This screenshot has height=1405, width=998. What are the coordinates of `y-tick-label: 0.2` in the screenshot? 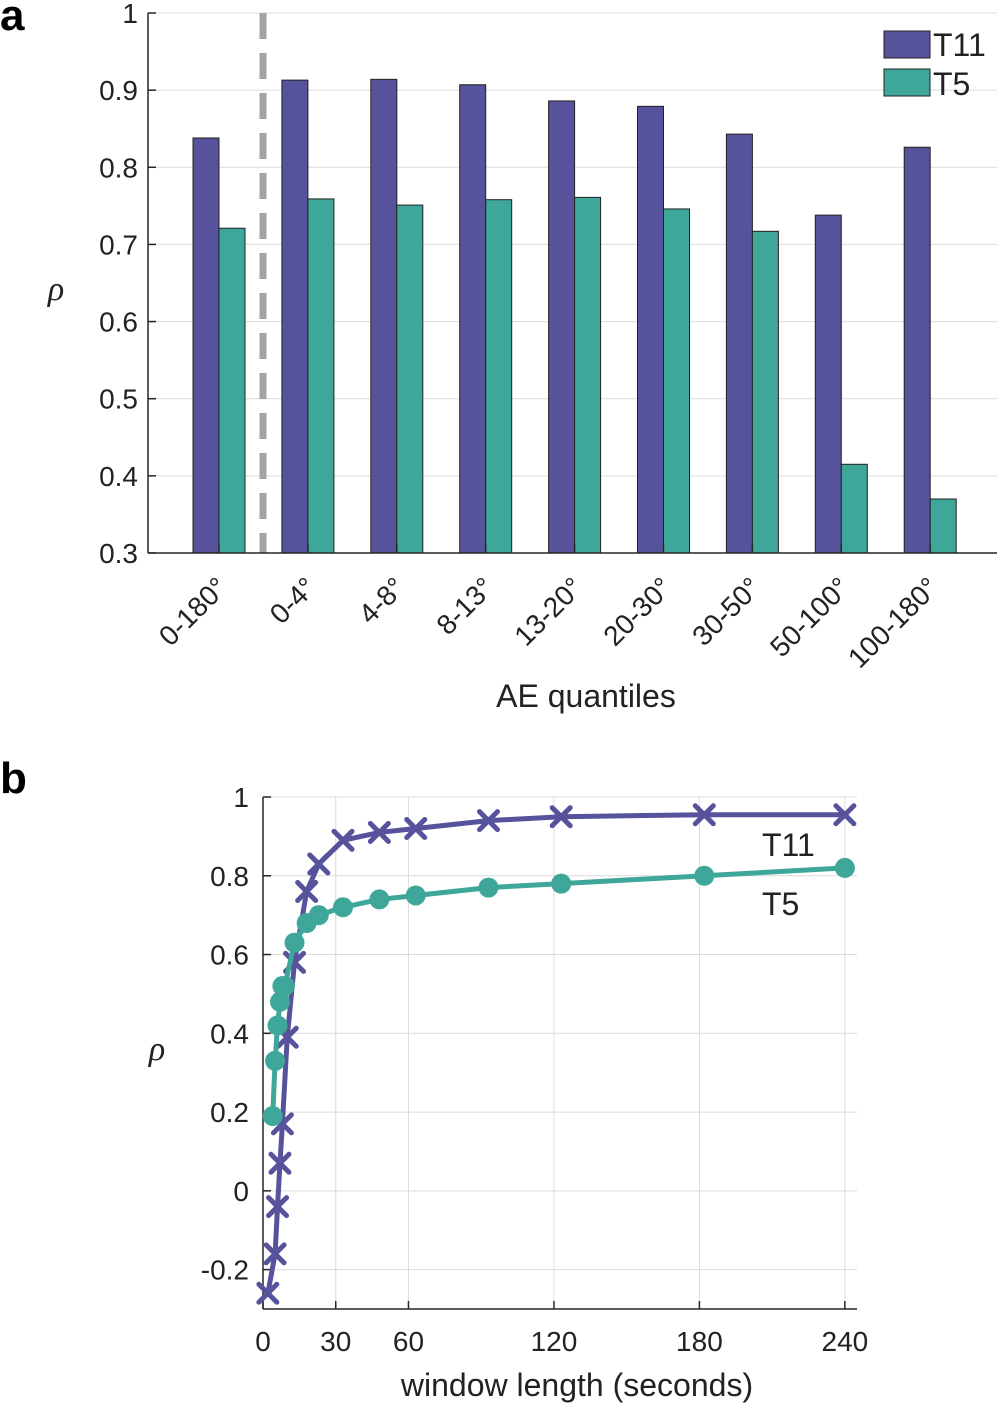 It's located at (229, 1112).